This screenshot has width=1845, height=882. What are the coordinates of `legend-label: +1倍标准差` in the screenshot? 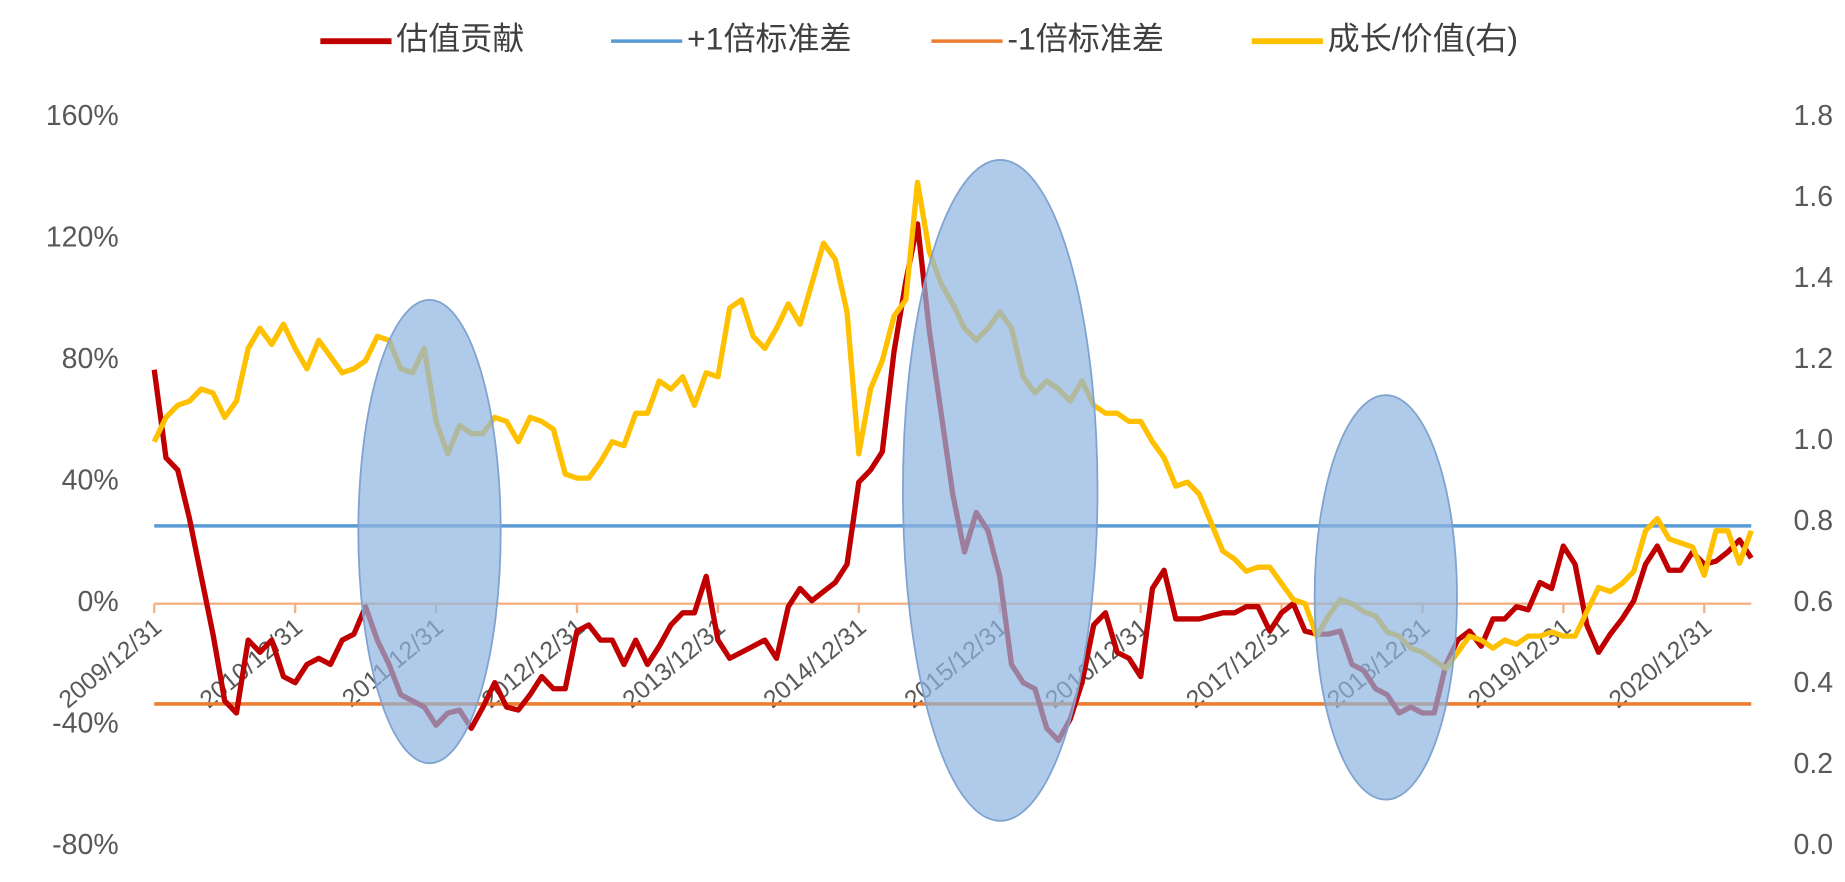 It's located at (769, 39).